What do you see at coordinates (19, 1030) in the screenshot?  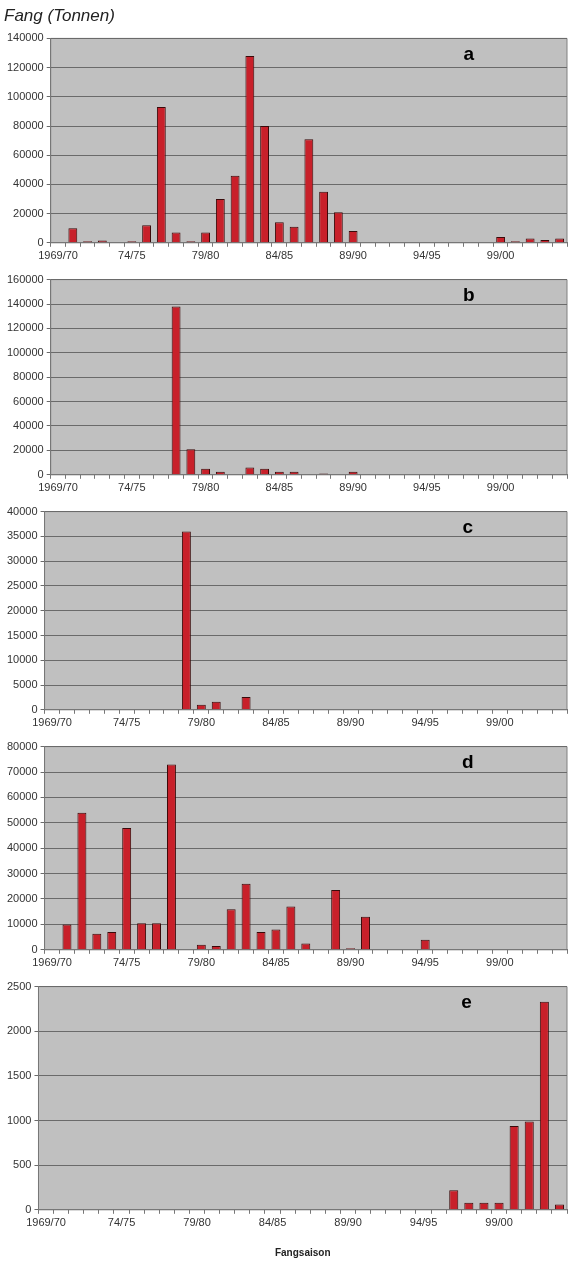 I see `y-tick-label: 2000` at bounding box center [19, 1030].